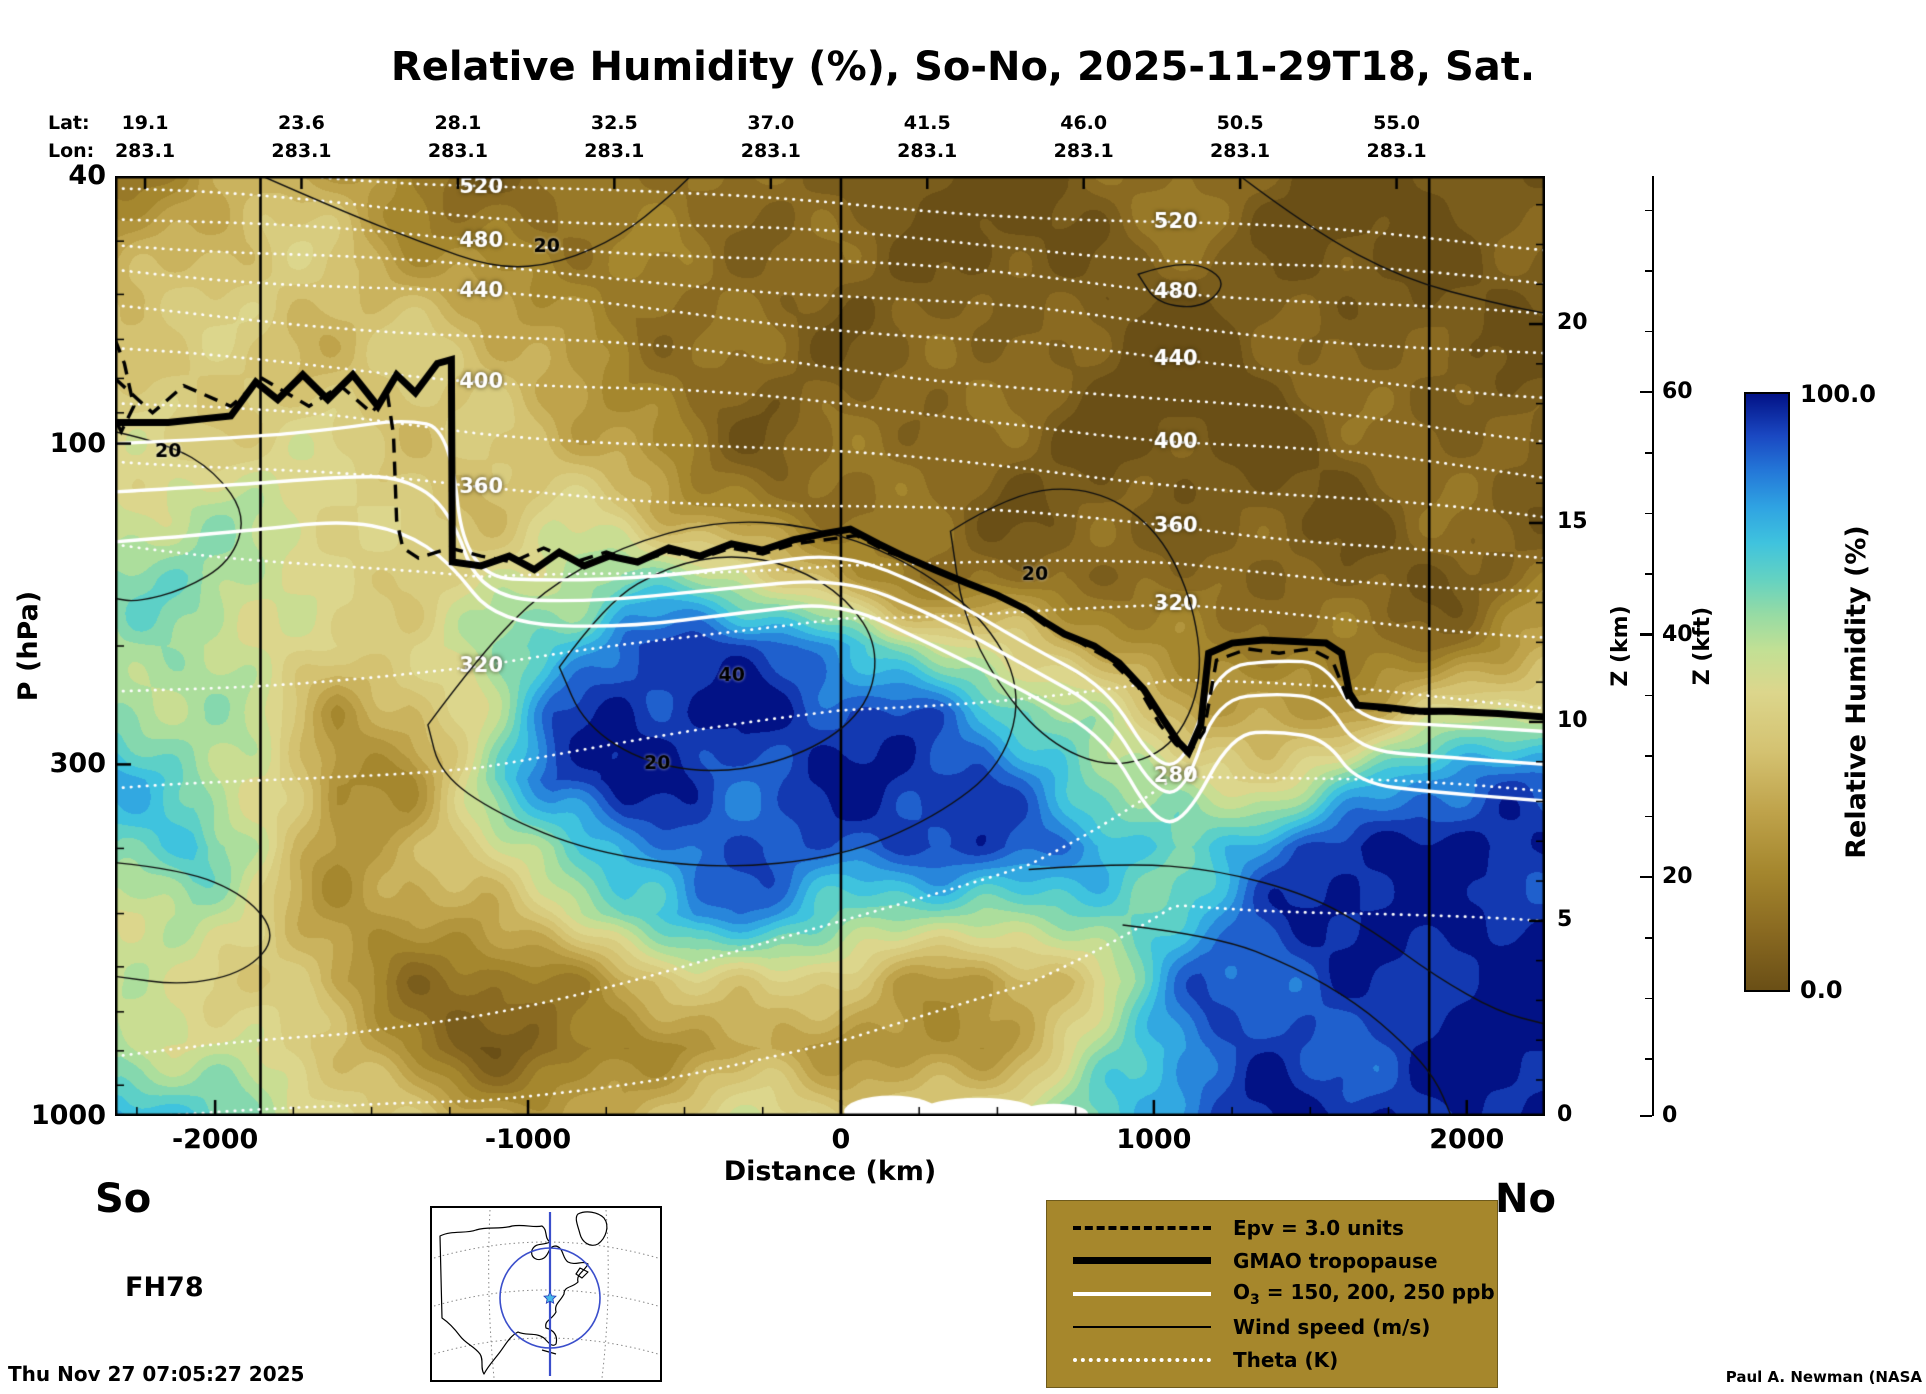 This screenshot has height=1394, width=1926. Describe the element at coordinates (1821, 990) in the screenshot. I see `colorbar-min-label: 0.0` at that location.